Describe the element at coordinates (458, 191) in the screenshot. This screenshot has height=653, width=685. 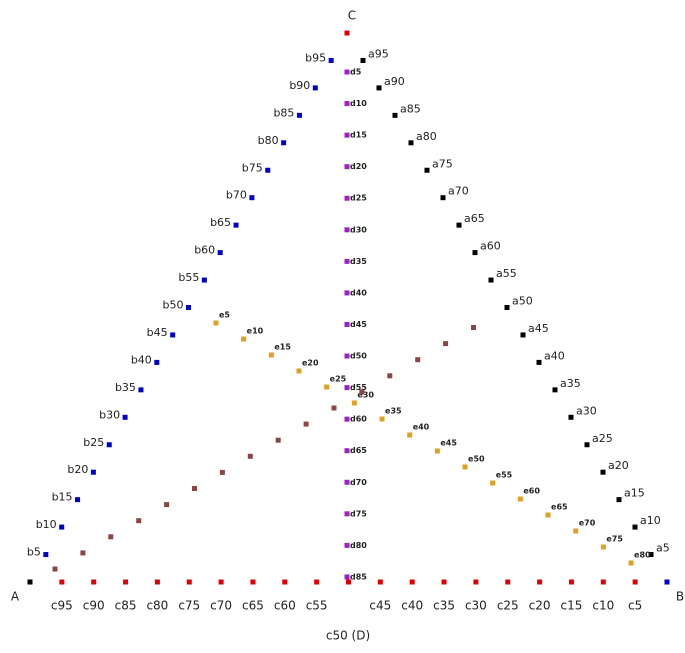
I see `a-label: a70` at that location.